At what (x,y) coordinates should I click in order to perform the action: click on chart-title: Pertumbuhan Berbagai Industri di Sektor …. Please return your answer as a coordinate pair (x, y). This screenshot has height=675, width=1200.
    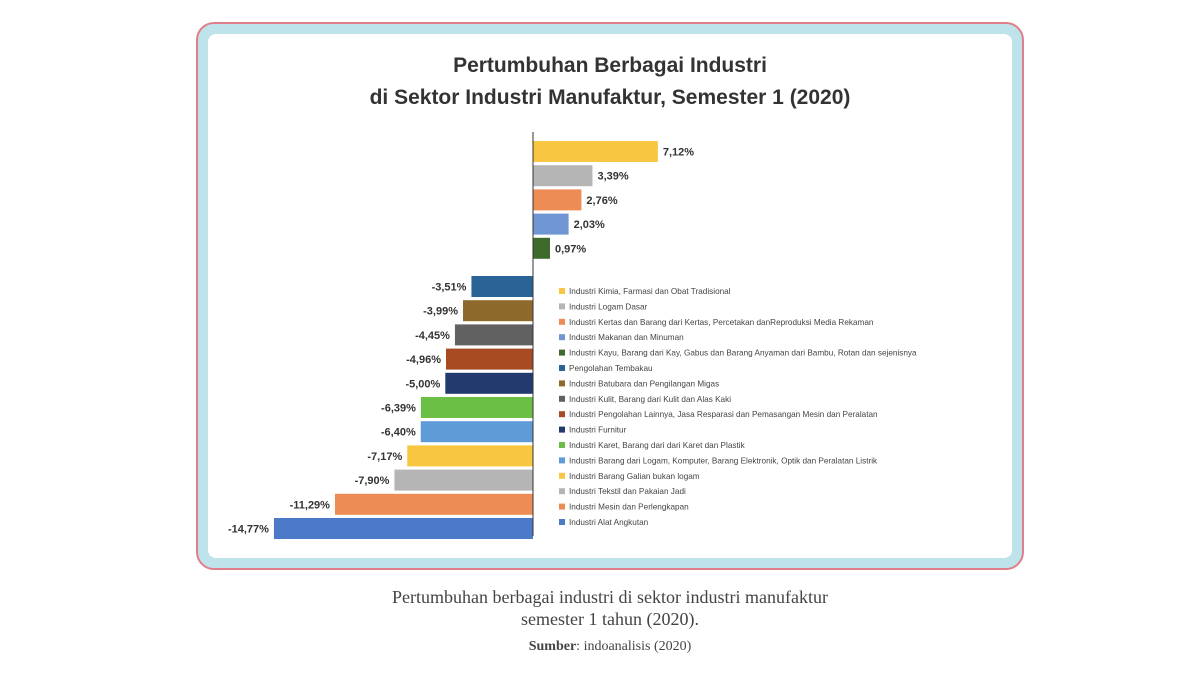
    Looking at the image, I should click on (610, 82).